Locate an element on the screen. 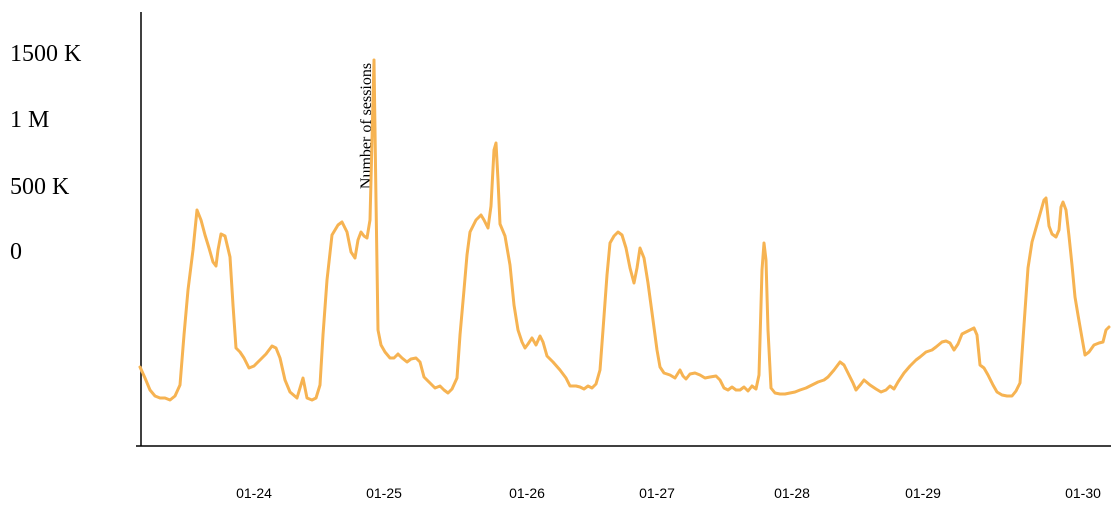 The height and width of the screenshot is (506, 1111). y-tick-label: 1 M is located at coordinates (29, 120).